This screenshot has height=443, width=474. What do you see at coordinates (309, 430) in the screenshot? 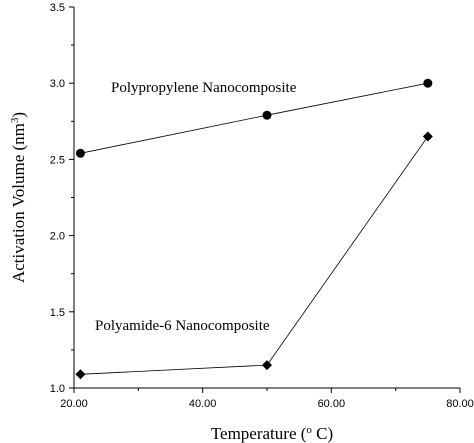
I see `x-axis-title-superscript: o` at bounding box center [309, 430].